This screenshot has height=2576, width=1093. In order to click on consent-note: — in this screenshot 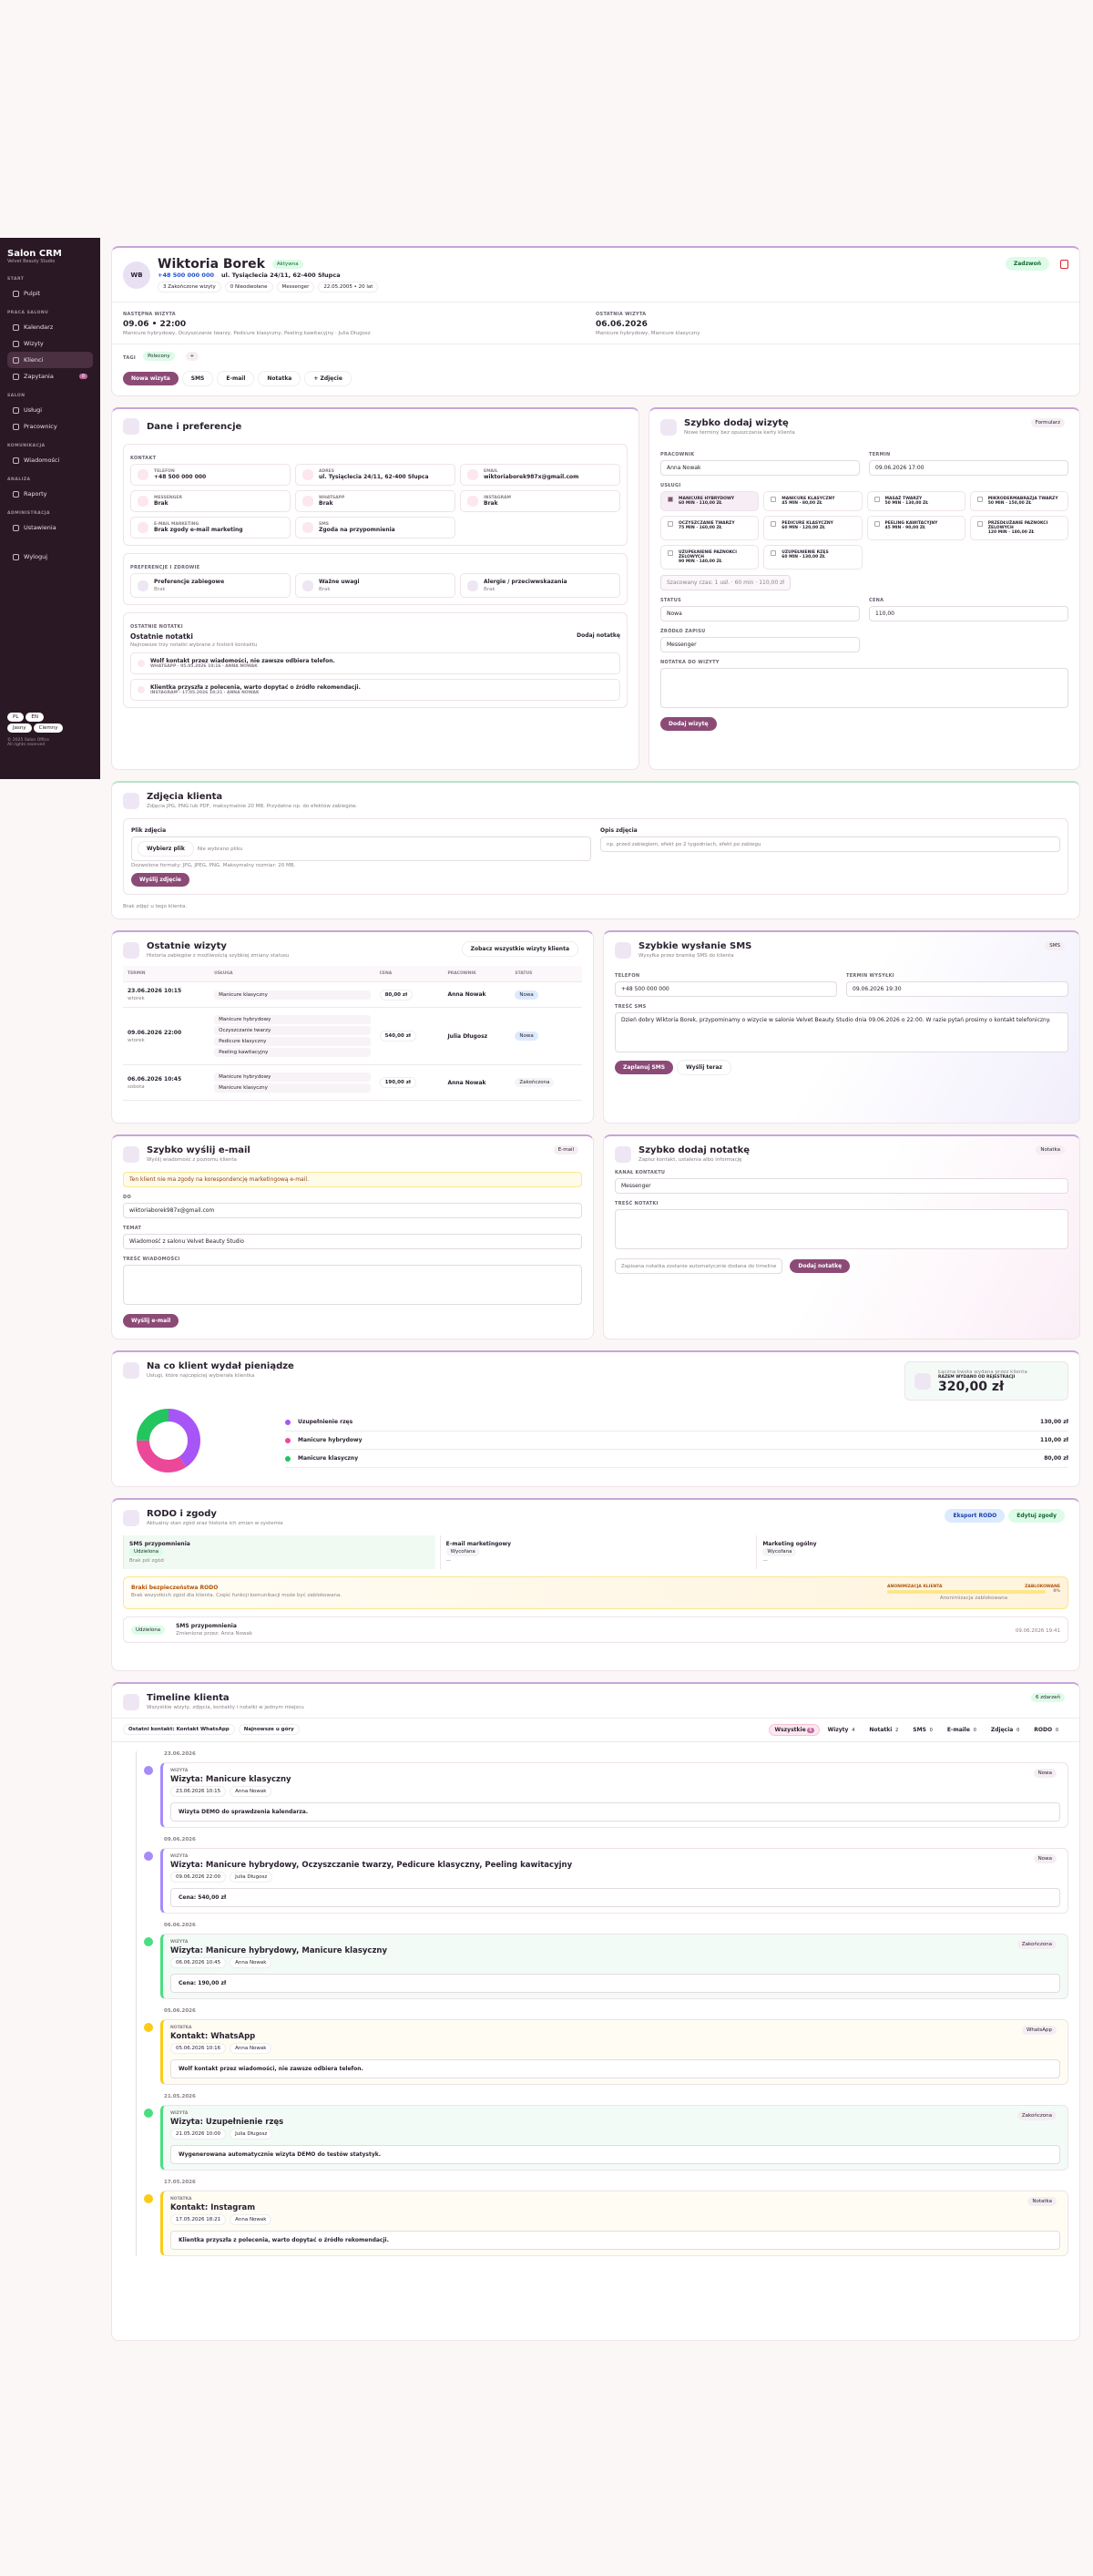, I will do `click(765, 1561)`.